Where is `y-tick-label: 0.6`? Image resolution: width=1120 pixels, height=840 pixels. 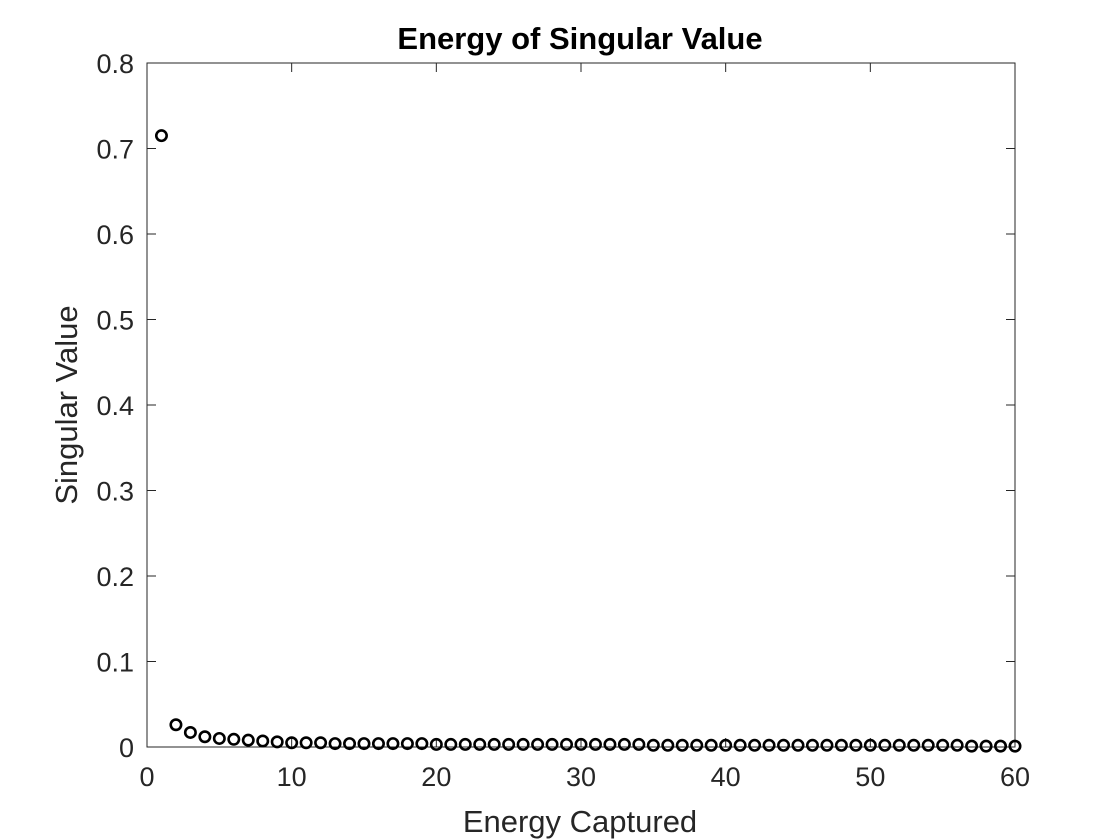
y-tick-label: 0.6 is located at coordinates (115, 235).